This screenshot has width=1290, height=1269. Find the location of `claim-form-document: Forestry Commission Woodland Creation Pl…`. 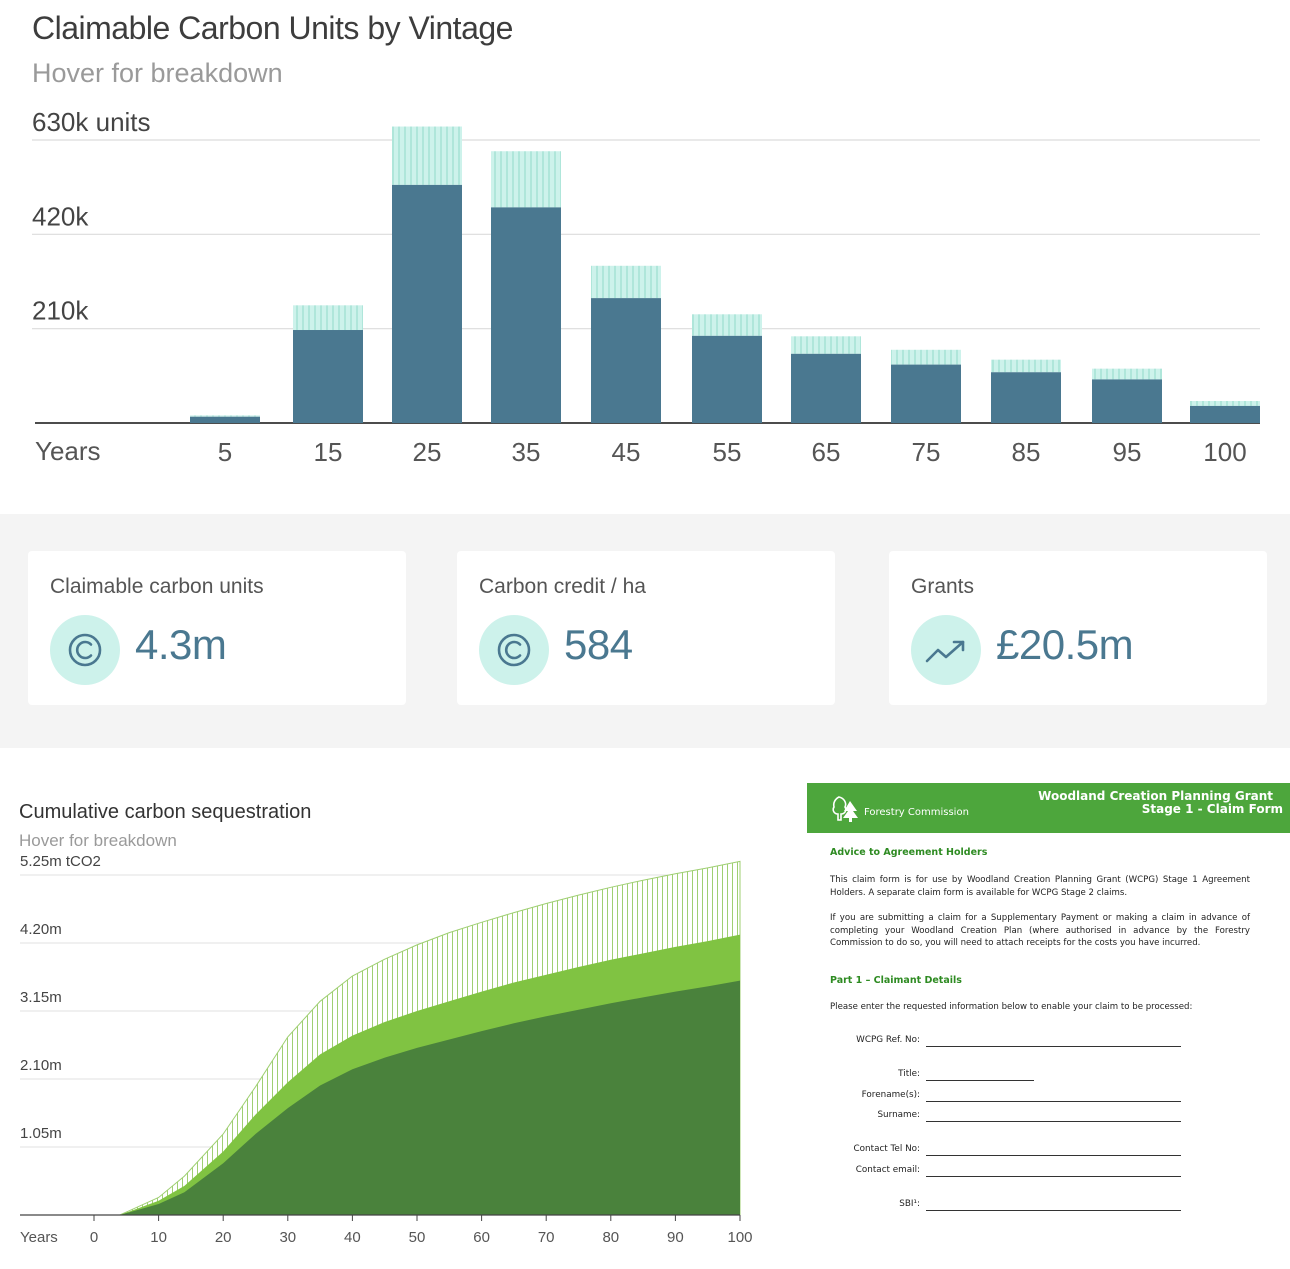

claim-form-document: Forestry Commission Woodland Creation Pl… is located at coordinates (1048, 1026).